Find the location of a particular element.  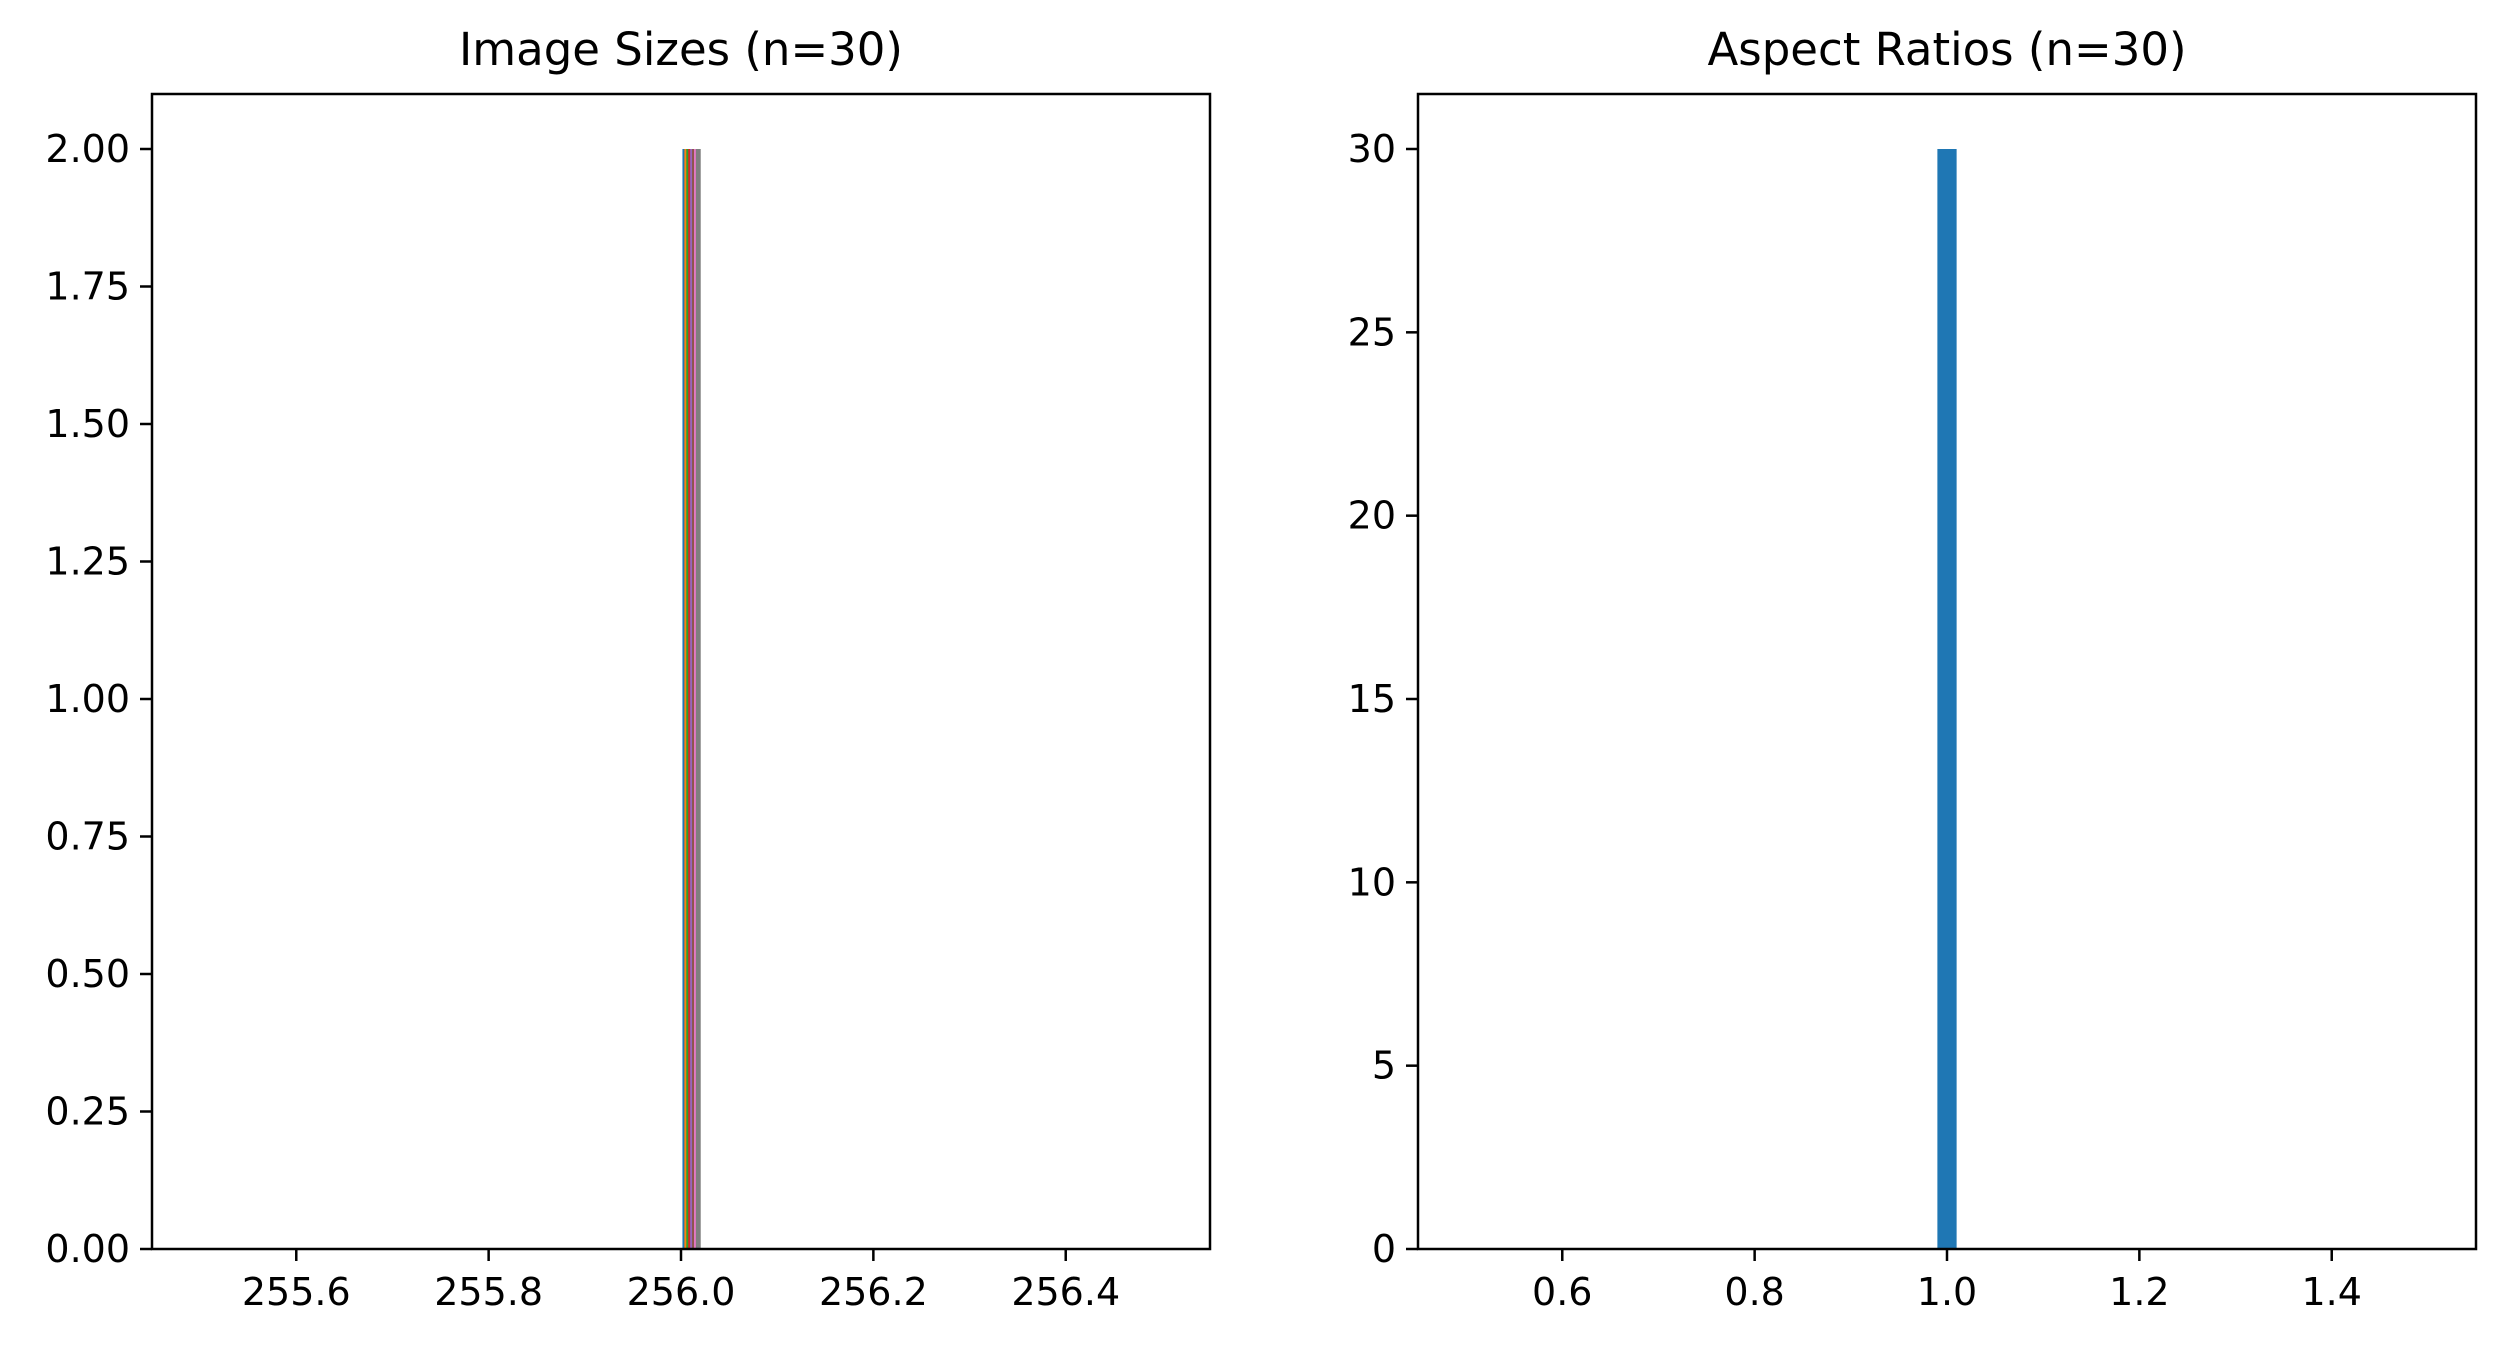

x-tick-label: 255.8 is located at coordinates (488, 1292).